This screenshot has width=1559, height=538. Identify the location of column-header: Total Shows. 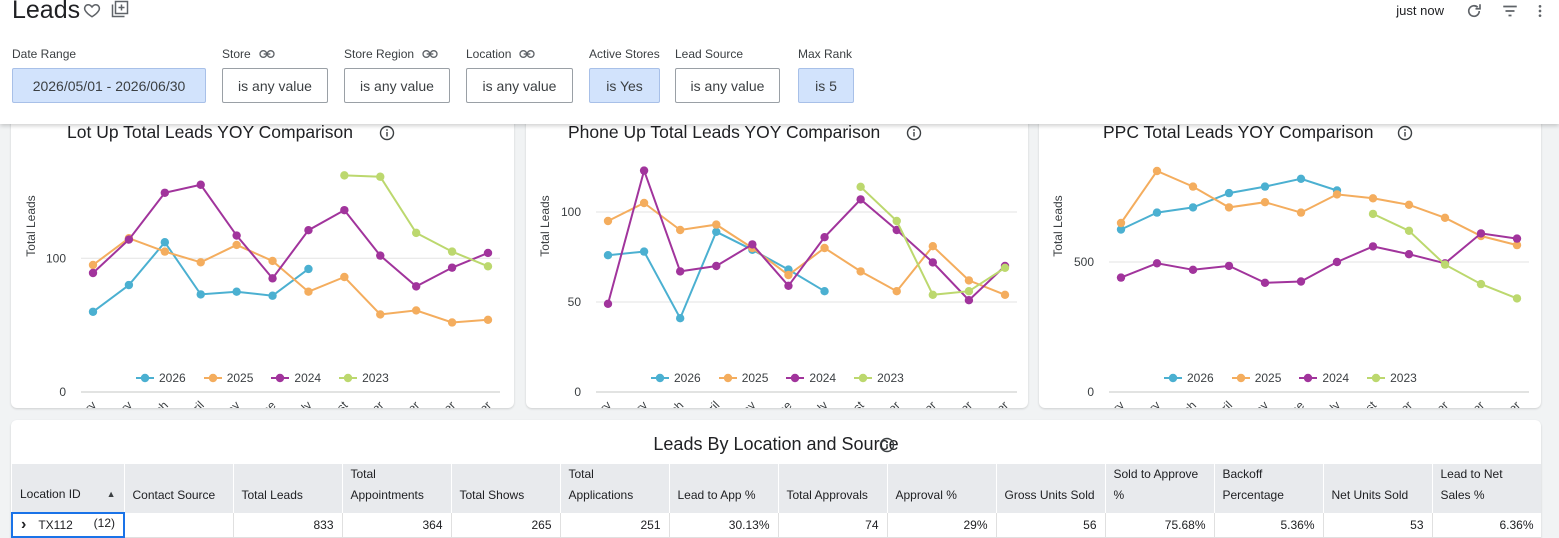
(506, 488).